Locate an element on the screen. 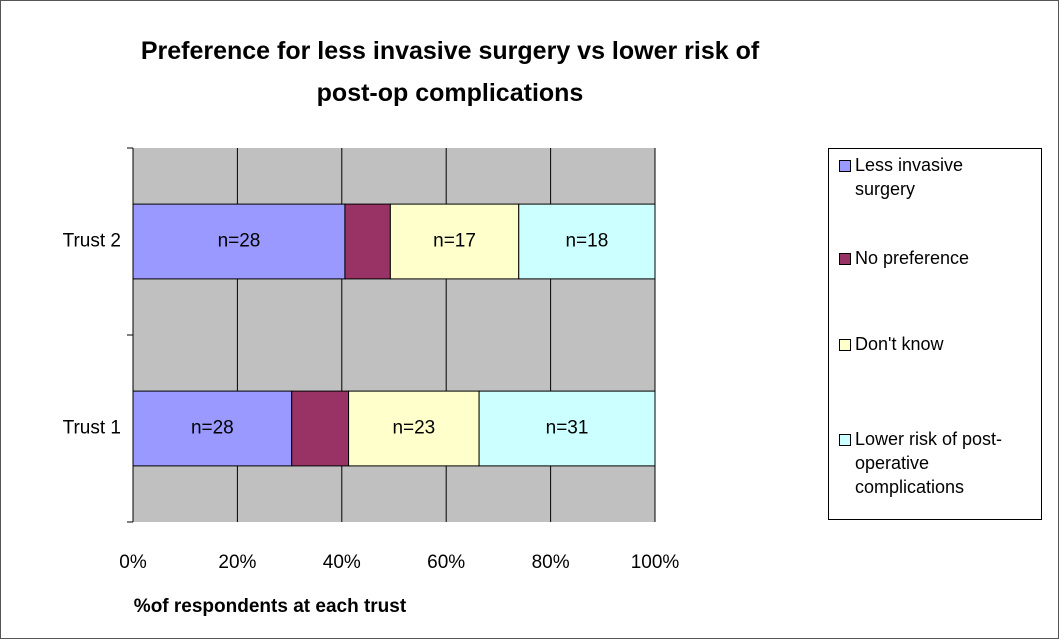 This screenshot has width=1059, height=639. x-tick-label: 40% is located at coordinates (342, 562).